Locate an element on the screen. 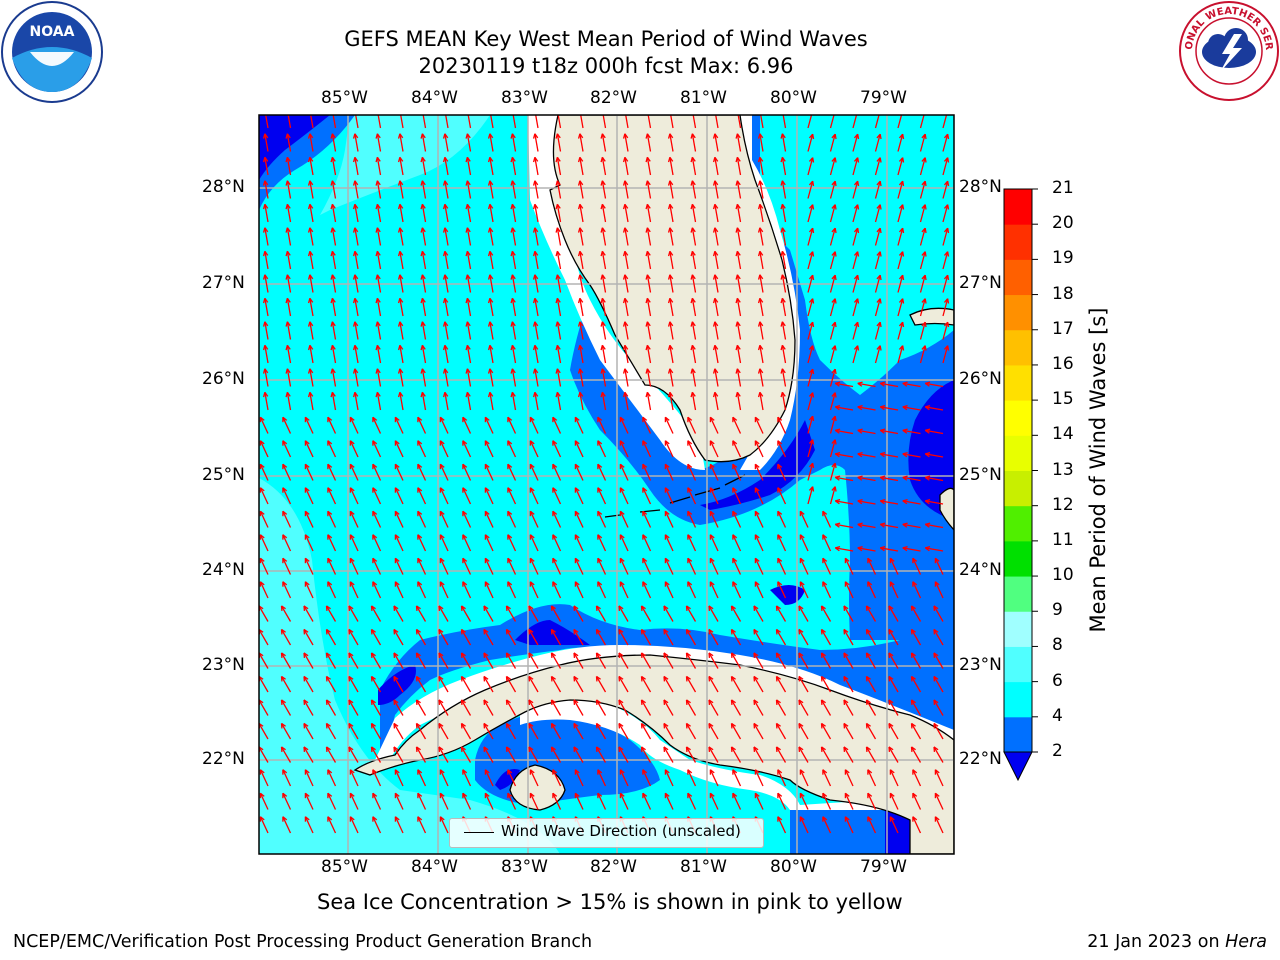  colorbar-tick-label: 9 is located at coordinates (1057, 610).